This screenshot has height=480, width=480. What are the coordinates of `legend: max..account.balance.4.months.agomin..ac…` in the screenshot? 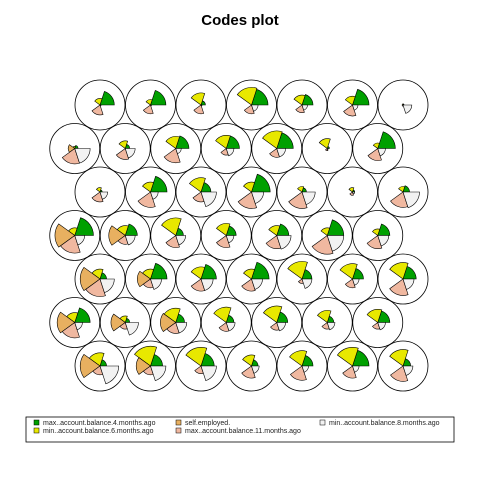 It's located at (240, 429).